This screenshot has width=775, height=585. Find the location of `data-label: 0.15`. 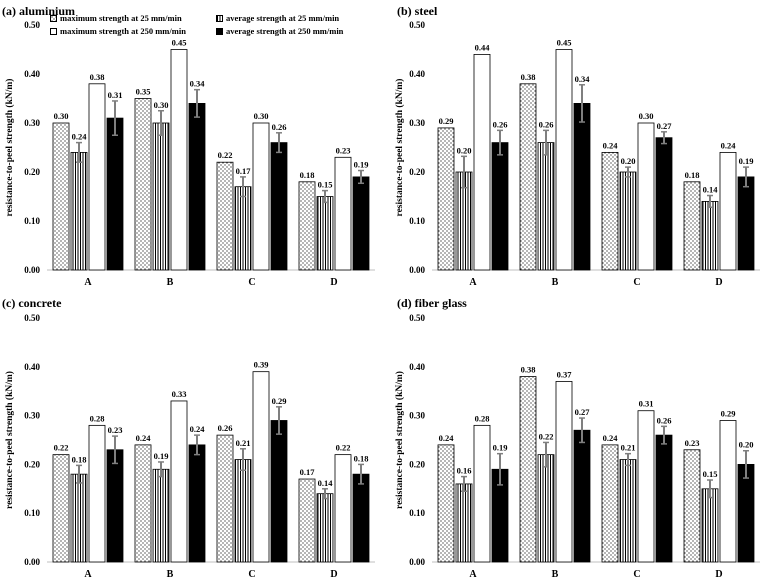

data-label: 0.15 is located at coordinates (710, 474).